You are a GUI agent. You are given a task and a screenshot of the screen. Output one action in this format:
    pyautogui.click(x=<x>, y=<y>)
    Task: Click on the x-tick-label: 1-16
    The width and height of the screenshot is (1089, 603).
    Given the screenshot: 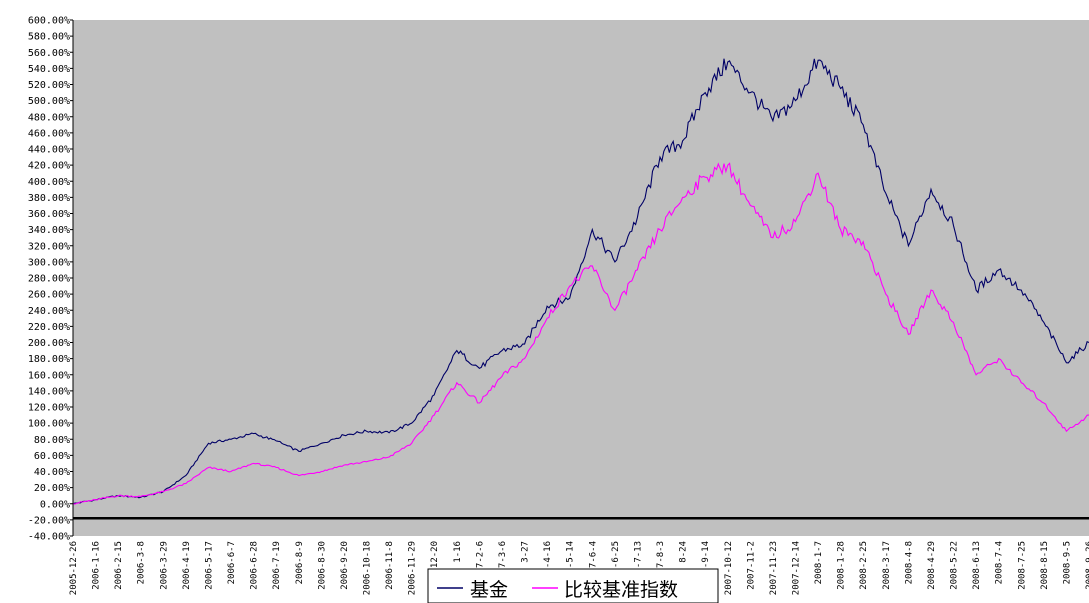 What is the action you would take?
    pyautogui.click(x=458, y=552)
    